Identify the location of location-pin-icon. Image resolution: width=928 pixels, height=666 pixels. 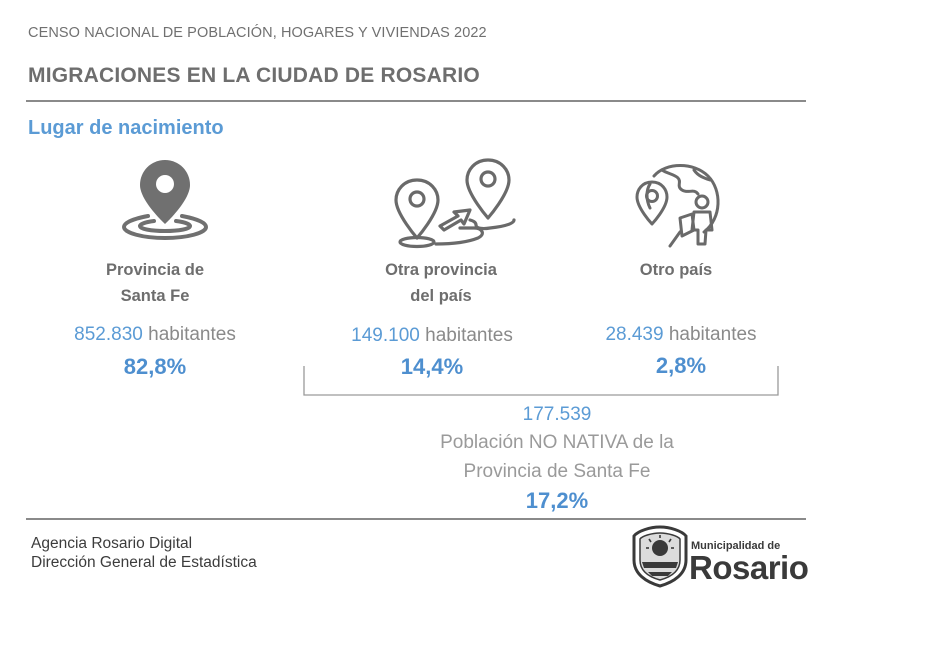
(165, 199).